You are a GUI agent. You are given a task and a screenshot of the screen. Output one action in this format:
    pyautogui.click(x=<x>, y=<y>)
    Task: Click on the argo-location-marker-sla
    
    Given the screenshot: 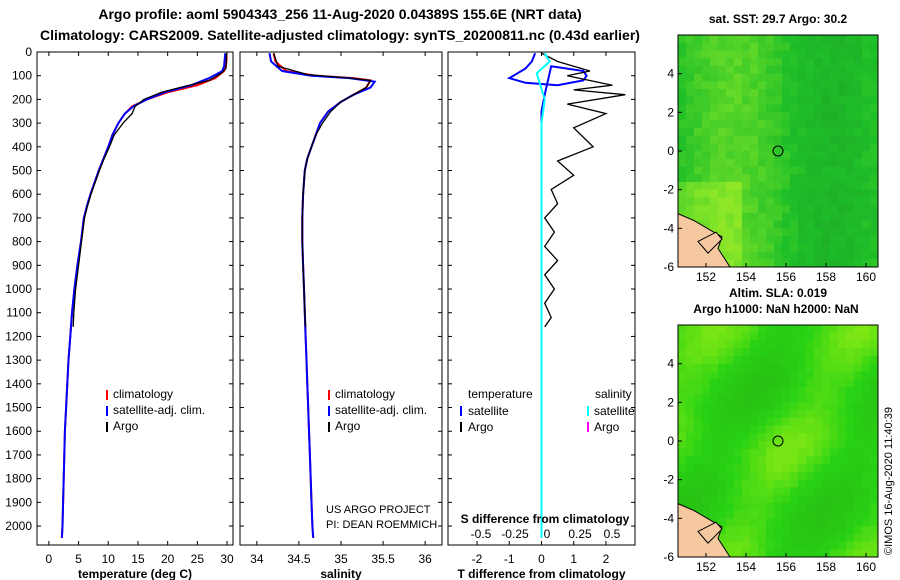 What is the action you would take?
    pyautogui.click(x=778, y=441)
    